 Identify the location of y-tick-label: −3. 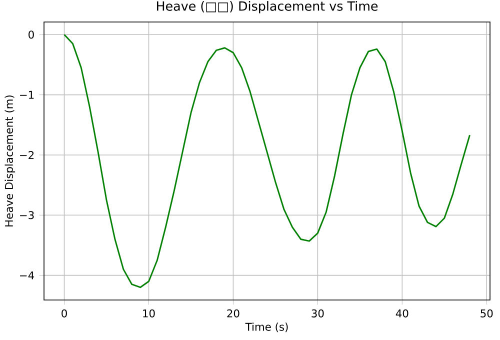
(27, 215).